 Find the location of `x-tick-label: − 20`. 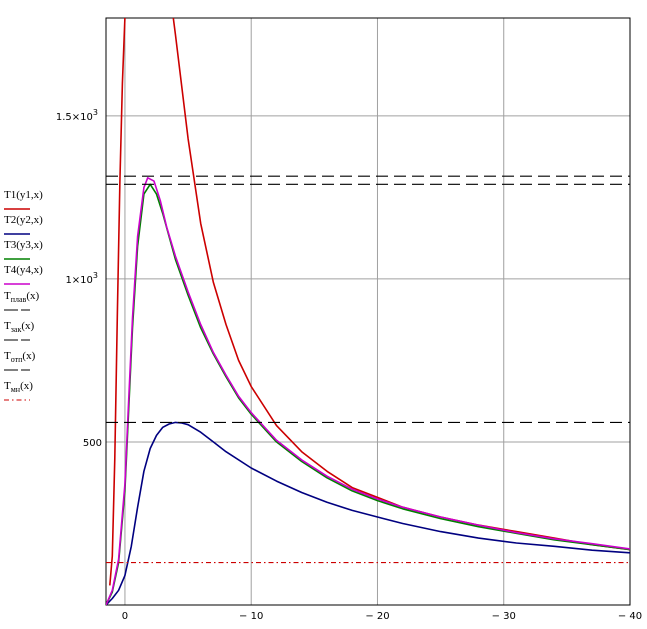

x-tick-label: − 20 is located at coordinates (377, 616).